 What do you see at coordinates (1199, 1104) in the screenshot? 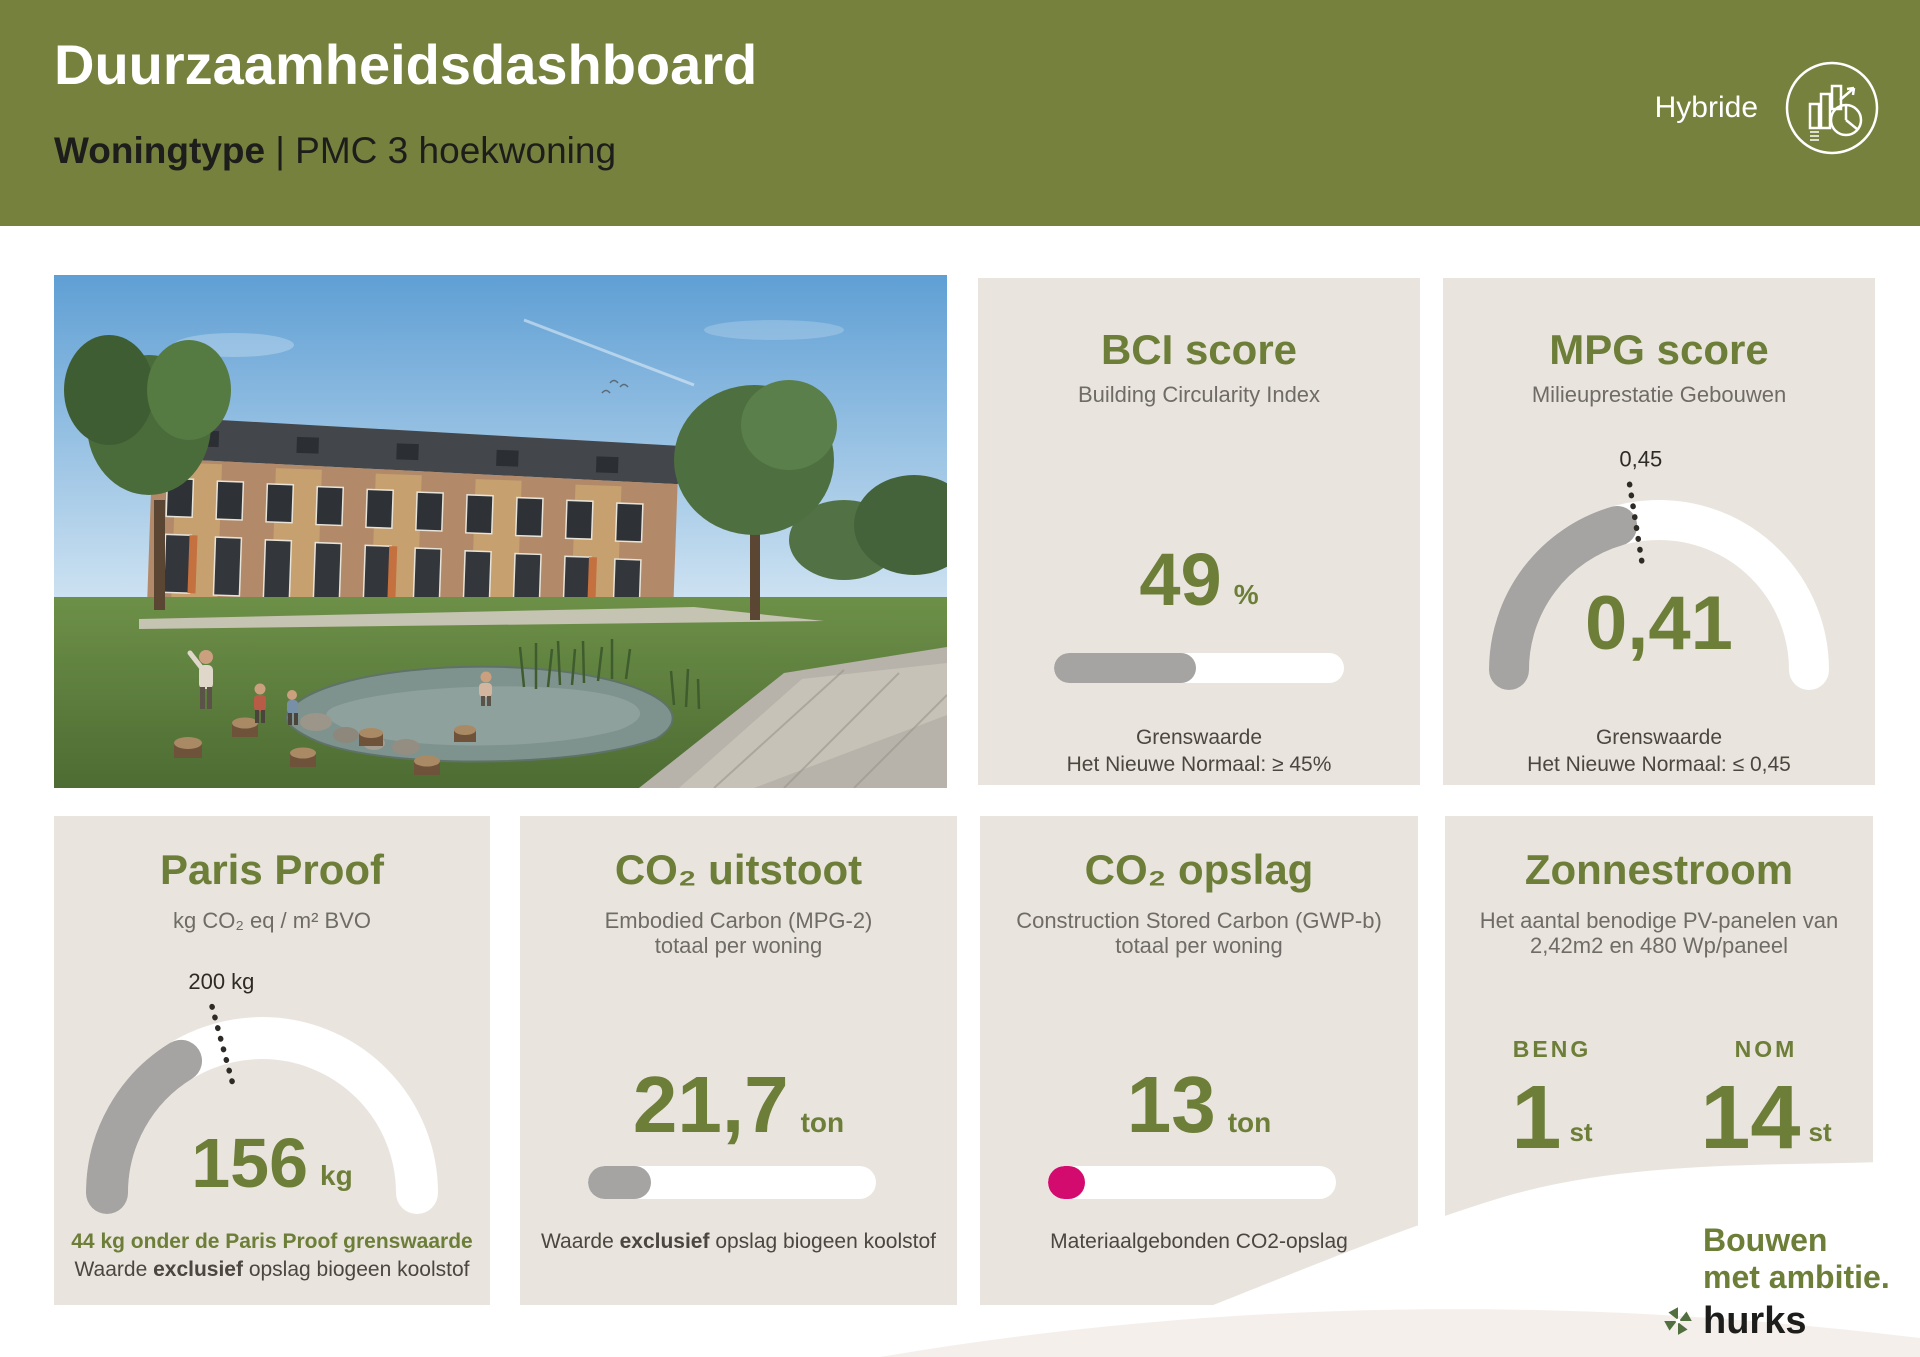
I see `co2o-value: 13 ton` at bounding box center [1199, 1104].